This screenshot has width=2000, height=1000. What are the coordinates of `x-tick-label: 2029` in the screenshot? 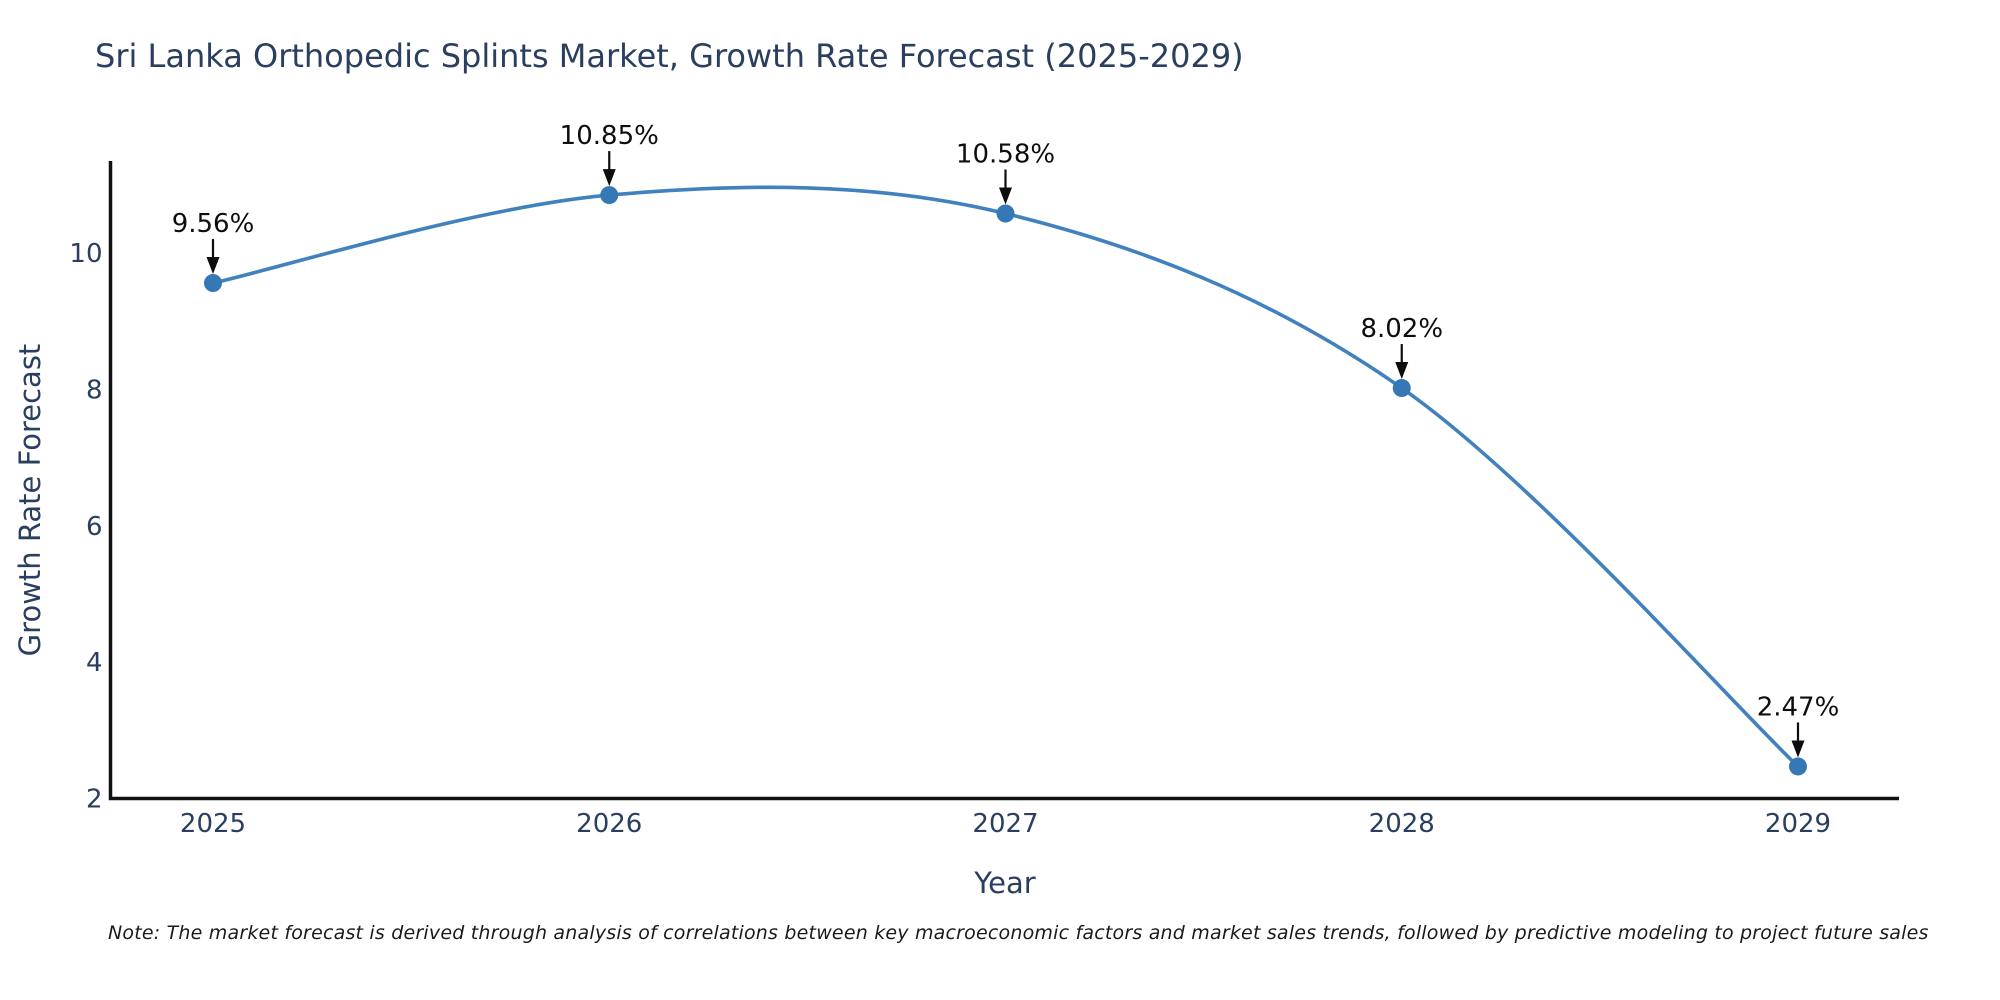 It's located at (1798, 824).